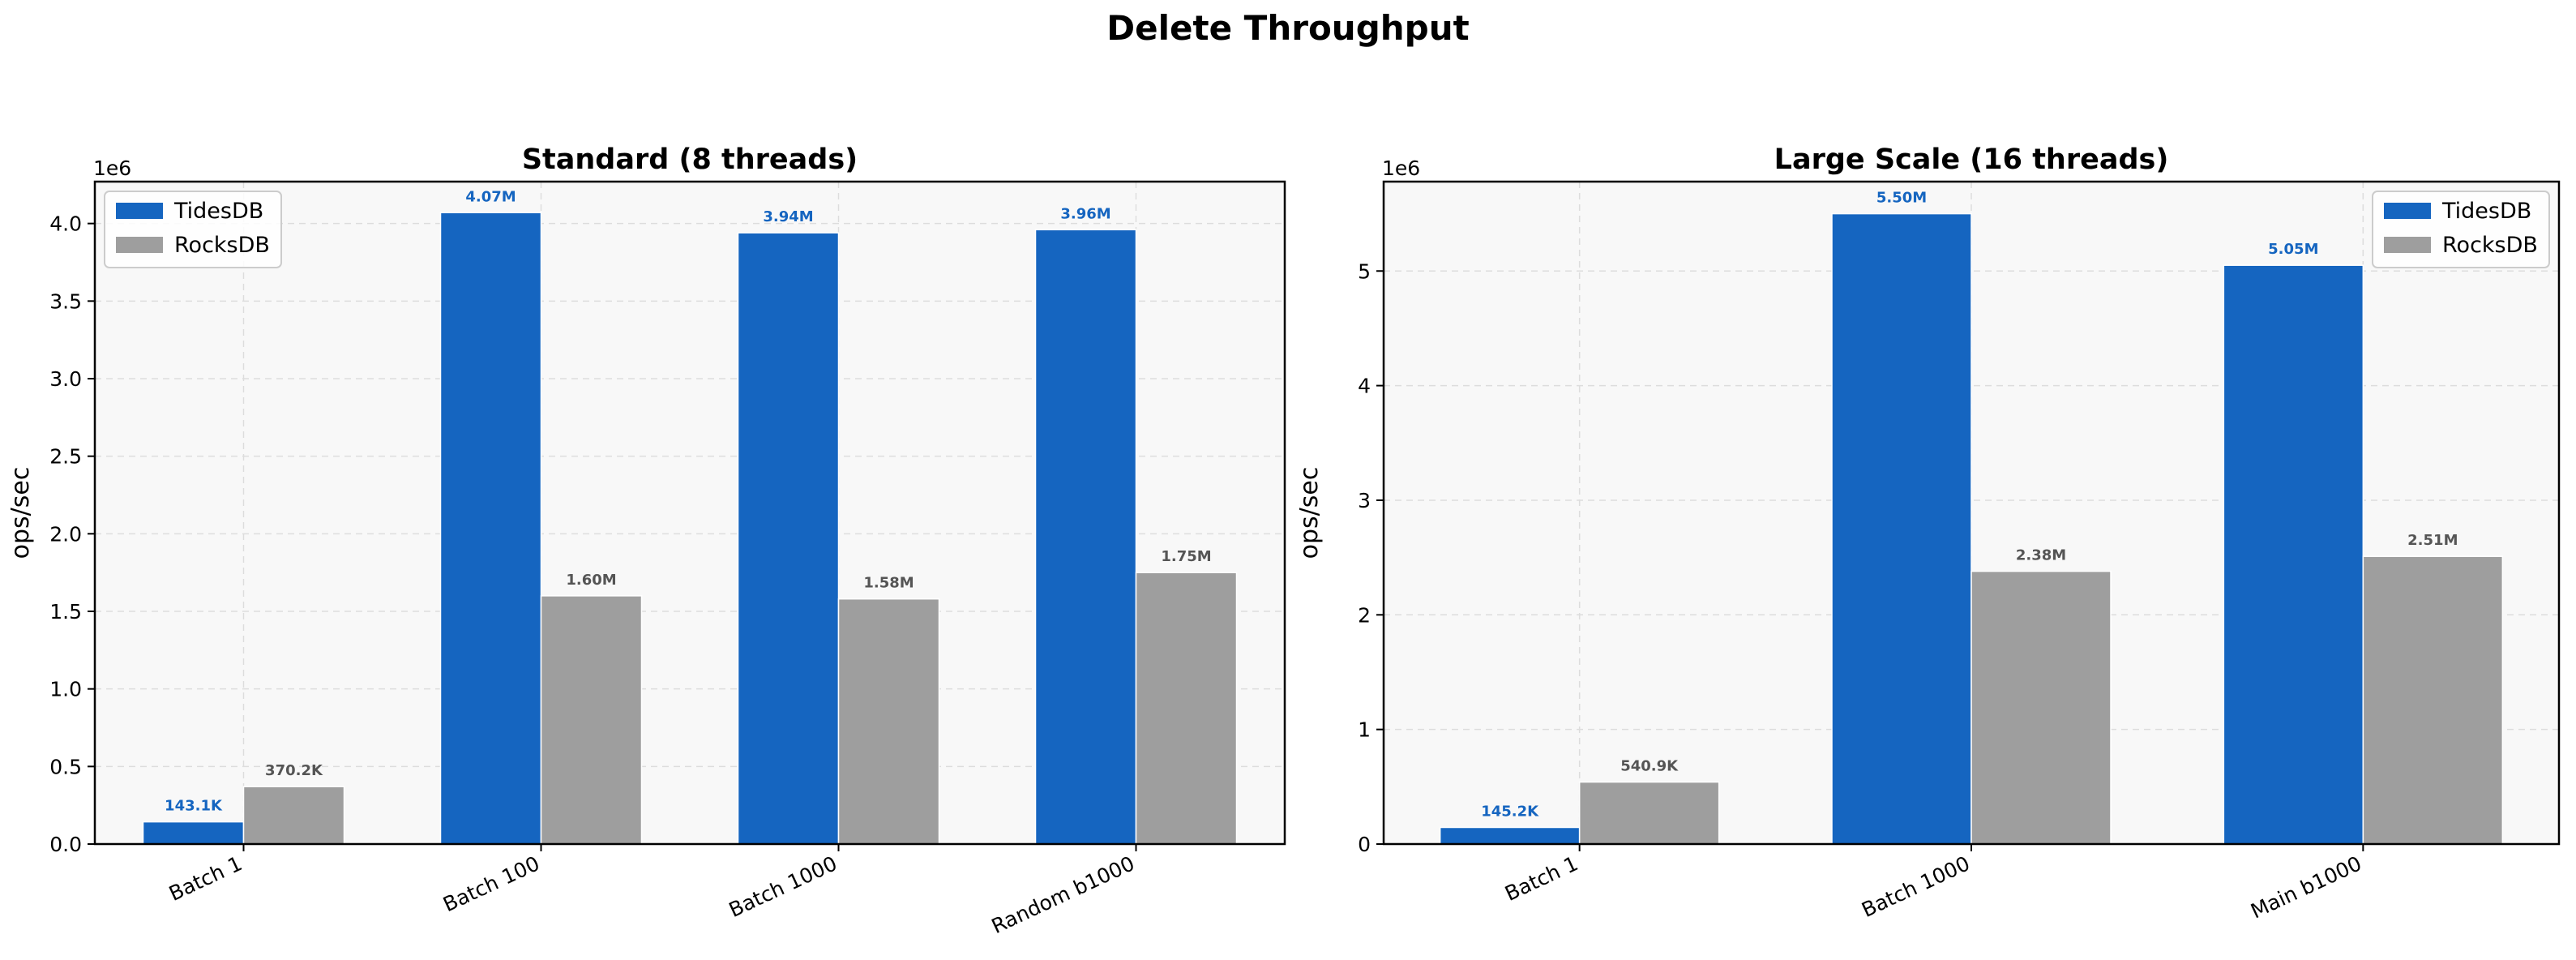 The width and height of the screenshot is (2576, 960). What do you see at coordinates (788, 216) in the screenshot?
I see `data-label-tidesdb: 3.94M` at bounding box center [788, 216].